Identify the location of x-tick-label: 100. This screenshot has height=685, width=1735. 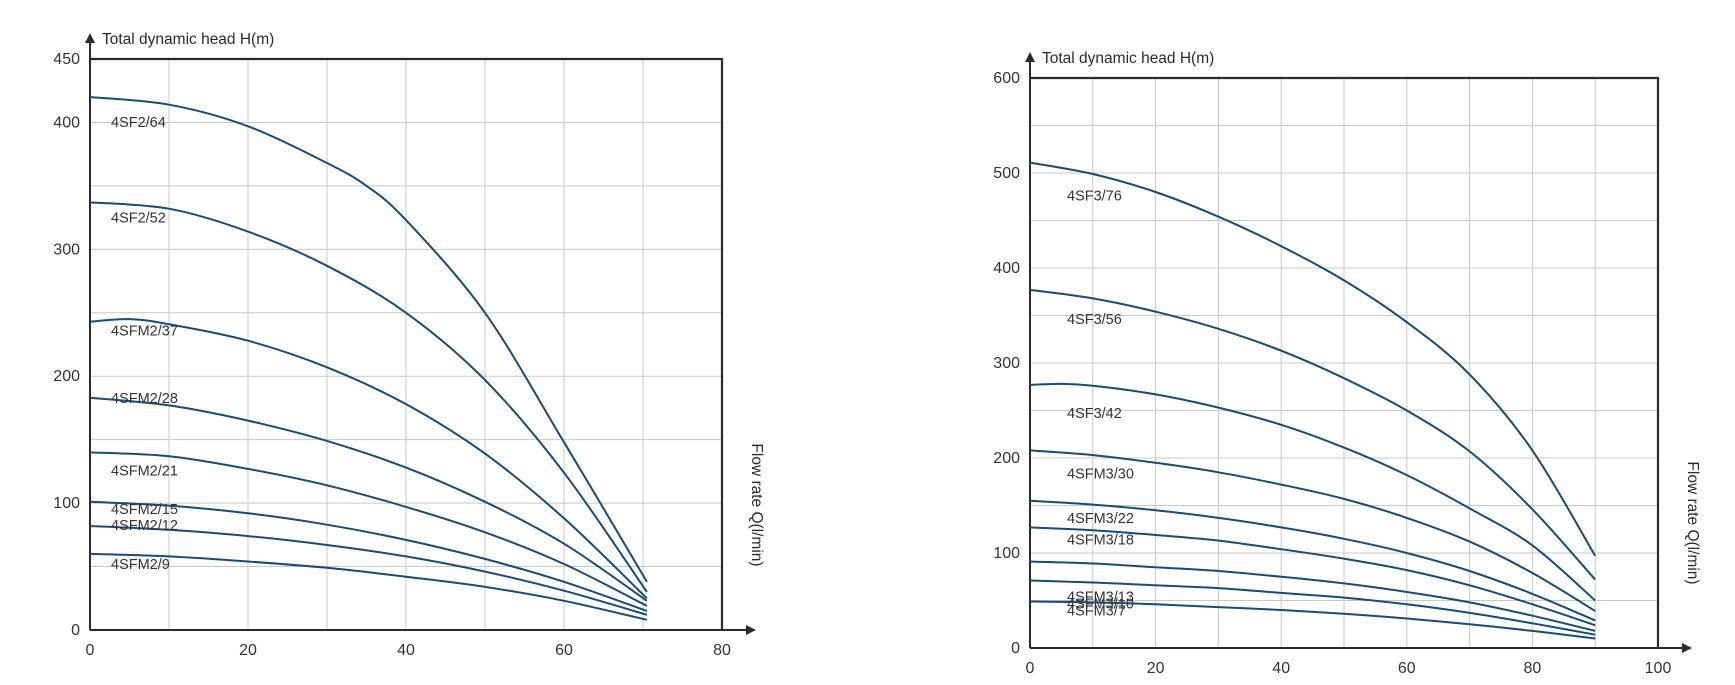
(1658, 668).